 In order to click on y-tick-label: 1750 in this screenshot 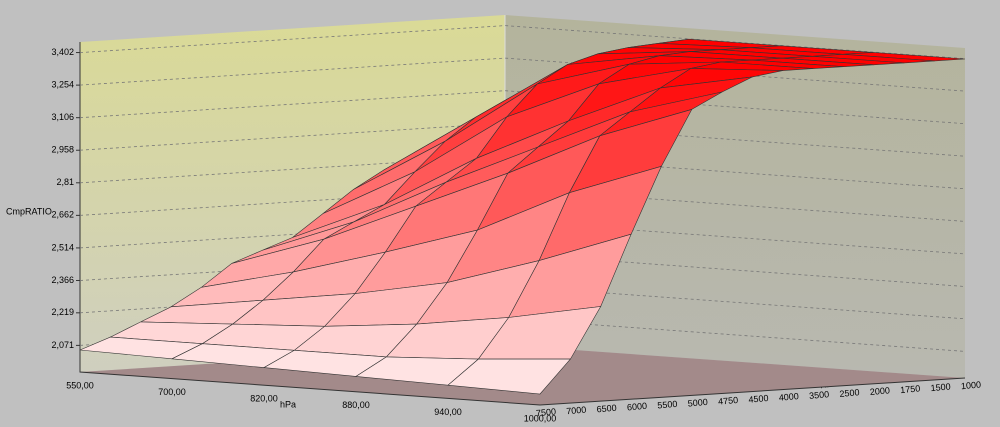, I will do `click(910, 389)`.